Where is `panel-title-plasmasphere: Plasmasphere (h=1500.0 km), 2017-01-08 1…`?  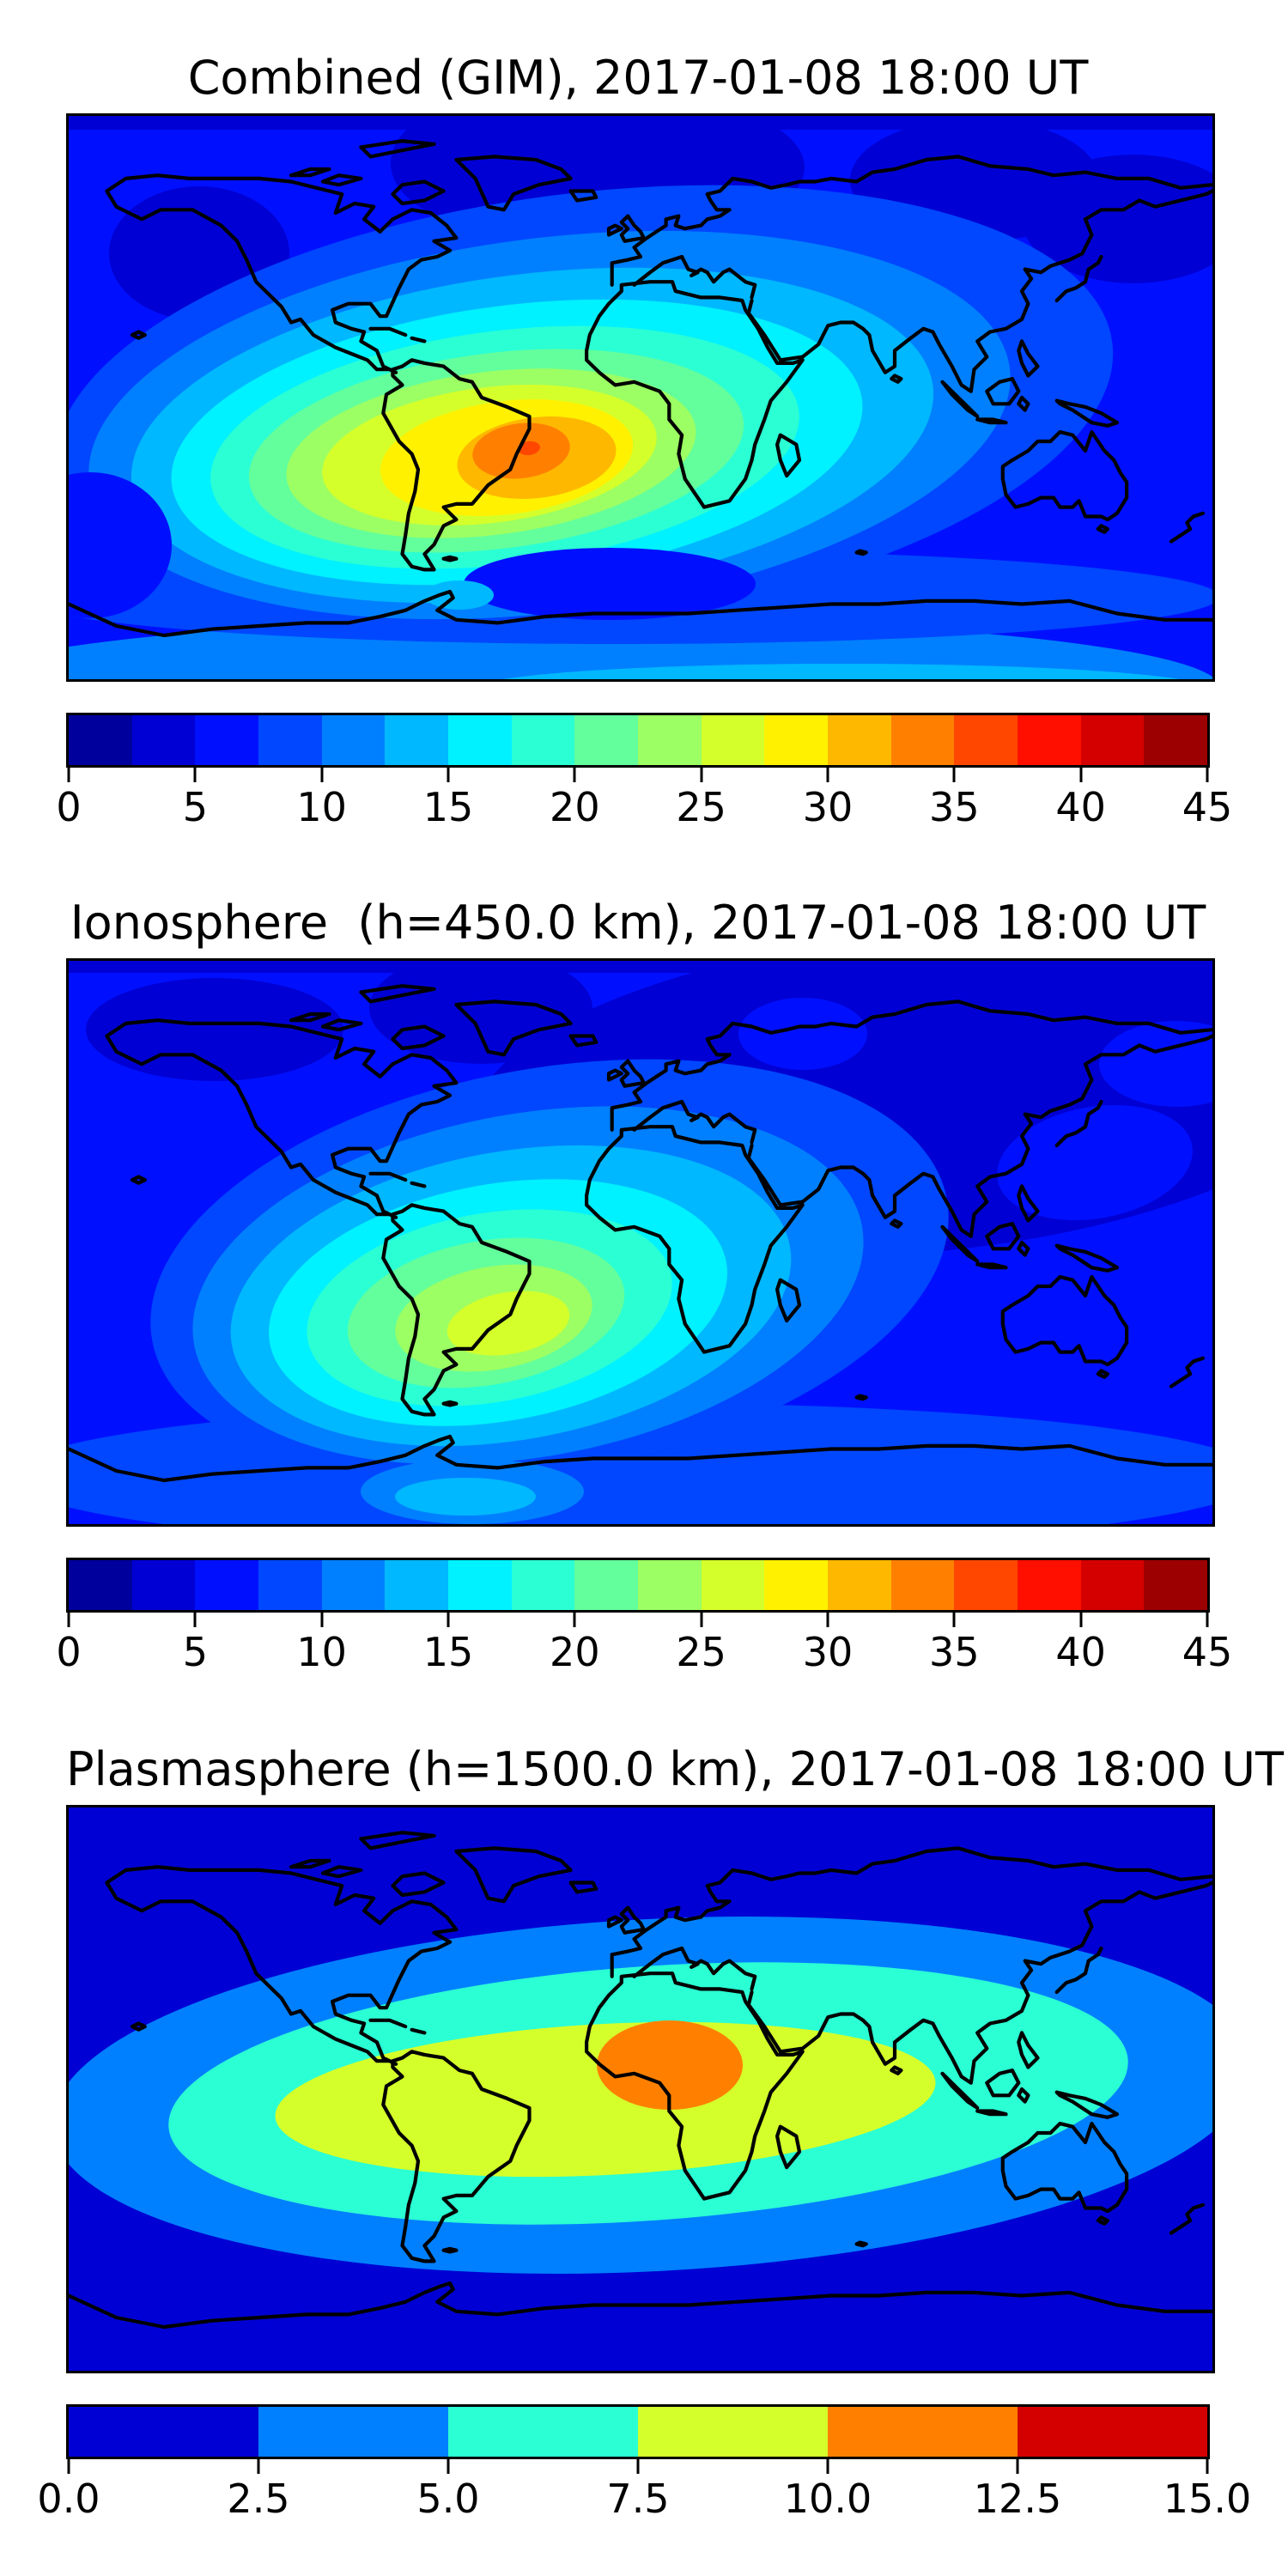
panel-title-plasmasphere: Plasmasphere (h=1500.0 km), 2017-01-08 1… is located at coordinates (675, 1769).